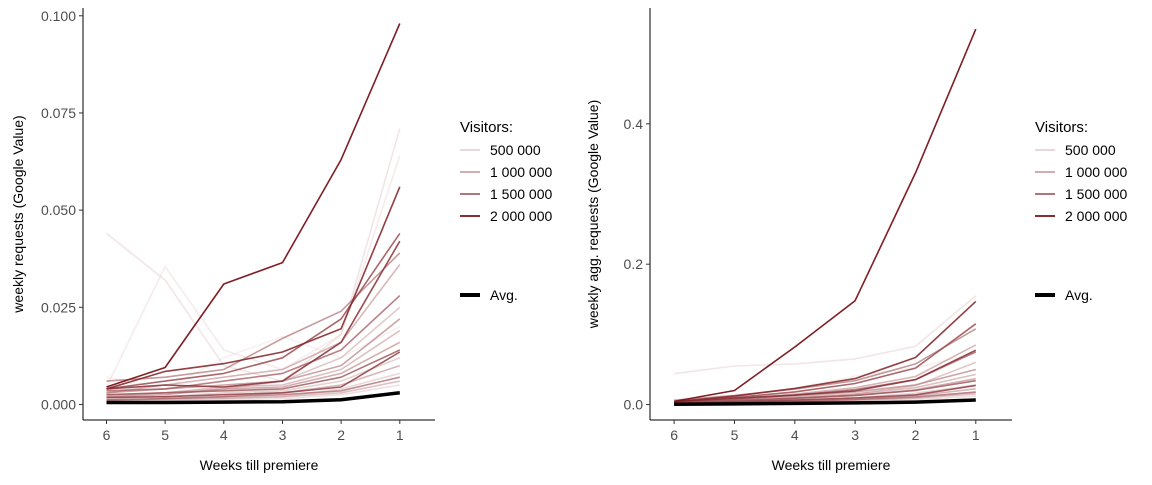 The image size is (1152, 485). What do you see at coordinates (634, 124) in the screenshot?
I see `y-tick-label: 0.4` at bounding box center [634, 124].